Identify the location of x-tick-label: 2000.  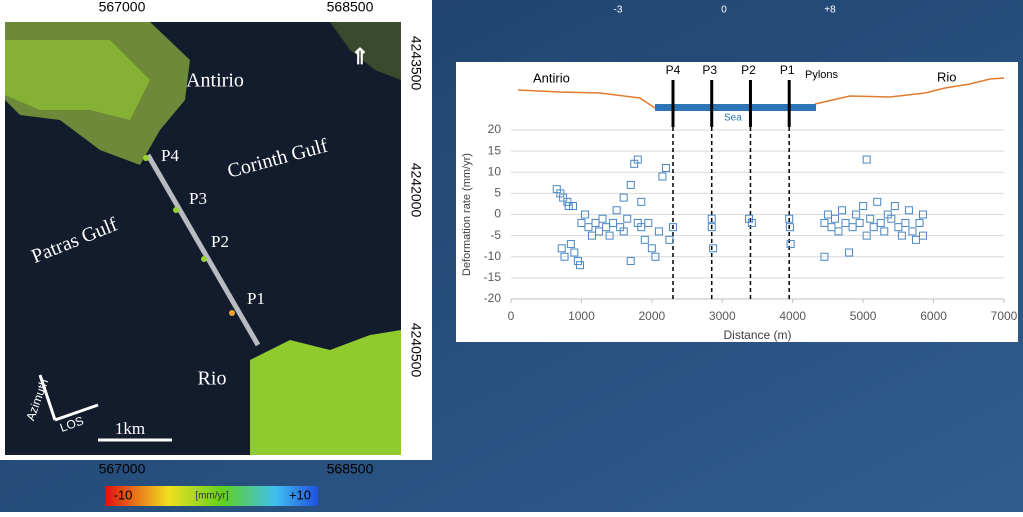
(652, 316).